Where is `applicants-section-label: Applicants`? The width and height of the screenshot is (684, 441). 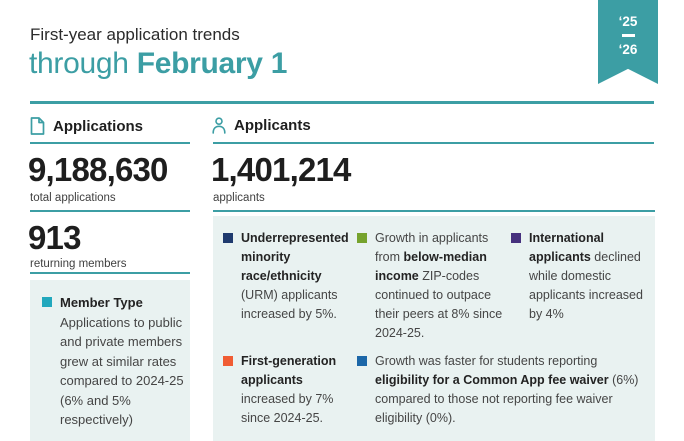 applicants-section-label: Applicants is located at coordinates (272, 125).